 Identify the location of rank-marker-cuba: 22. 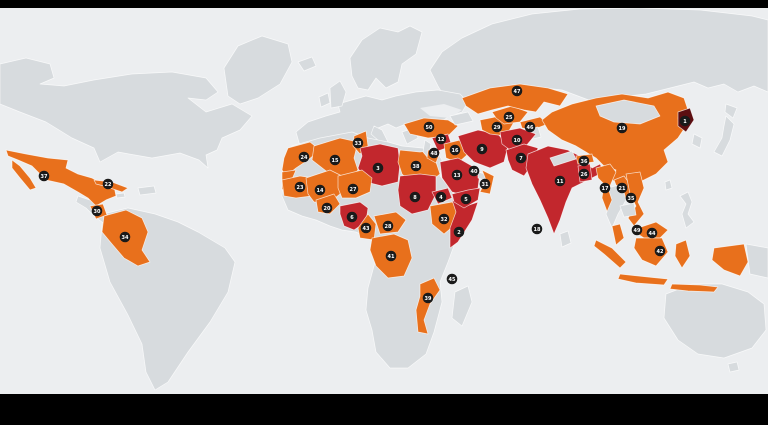
(108, 184).